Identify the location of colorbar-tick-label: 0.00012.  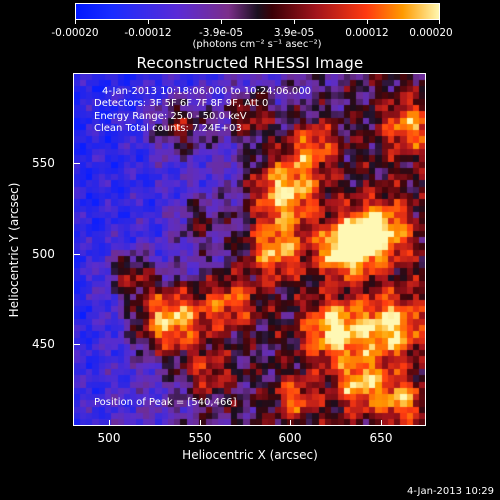
(367, 33).